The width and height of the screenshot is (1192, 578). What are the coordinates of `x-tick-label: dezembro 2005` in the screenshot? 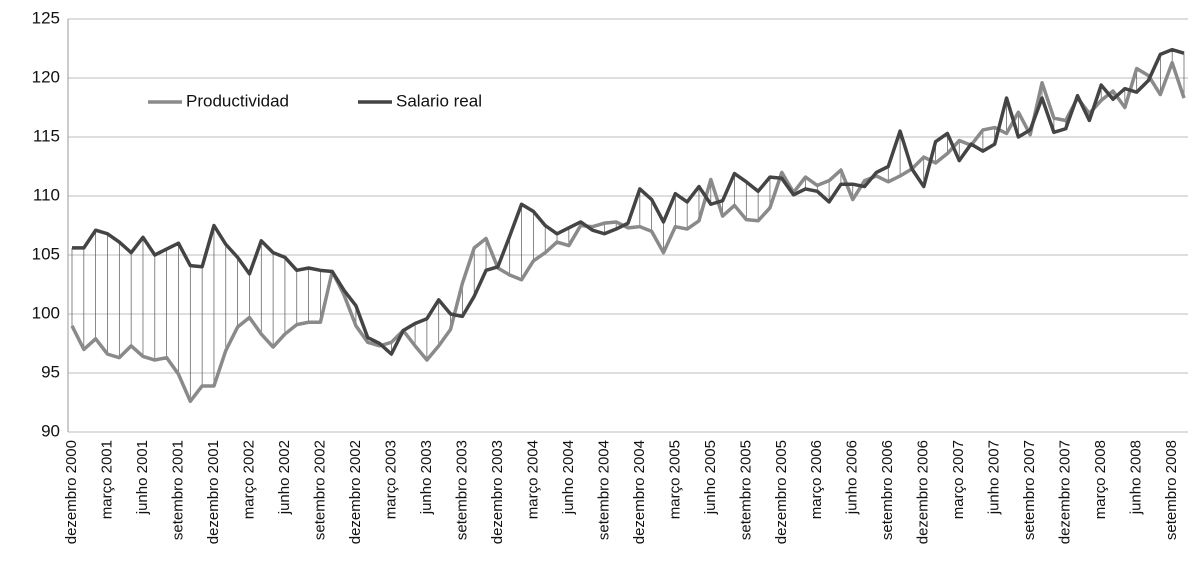 It's located at (781, 492).